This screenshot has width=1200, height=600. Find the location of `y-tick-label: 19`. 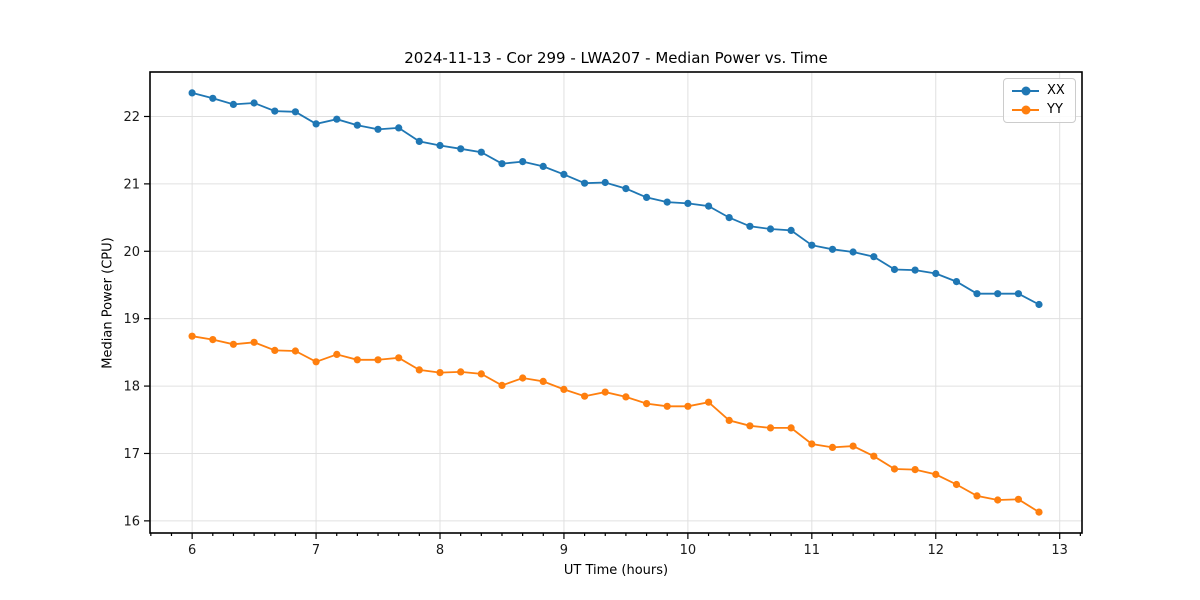

y-tick-label: 19 is located at coordinates (131, 319).